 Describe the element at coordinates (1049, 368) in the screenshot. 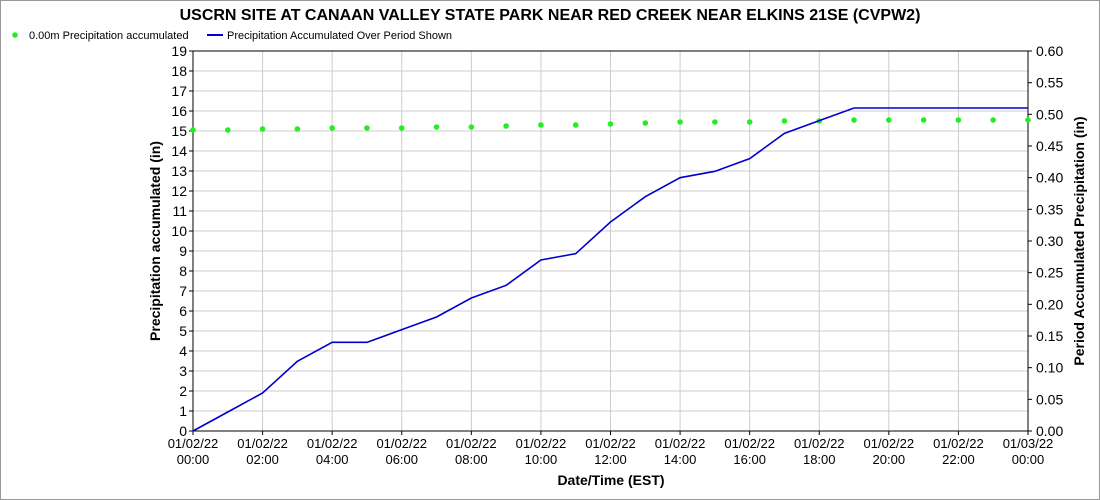

I see `y-right-tick-label: 0.10` at that location.